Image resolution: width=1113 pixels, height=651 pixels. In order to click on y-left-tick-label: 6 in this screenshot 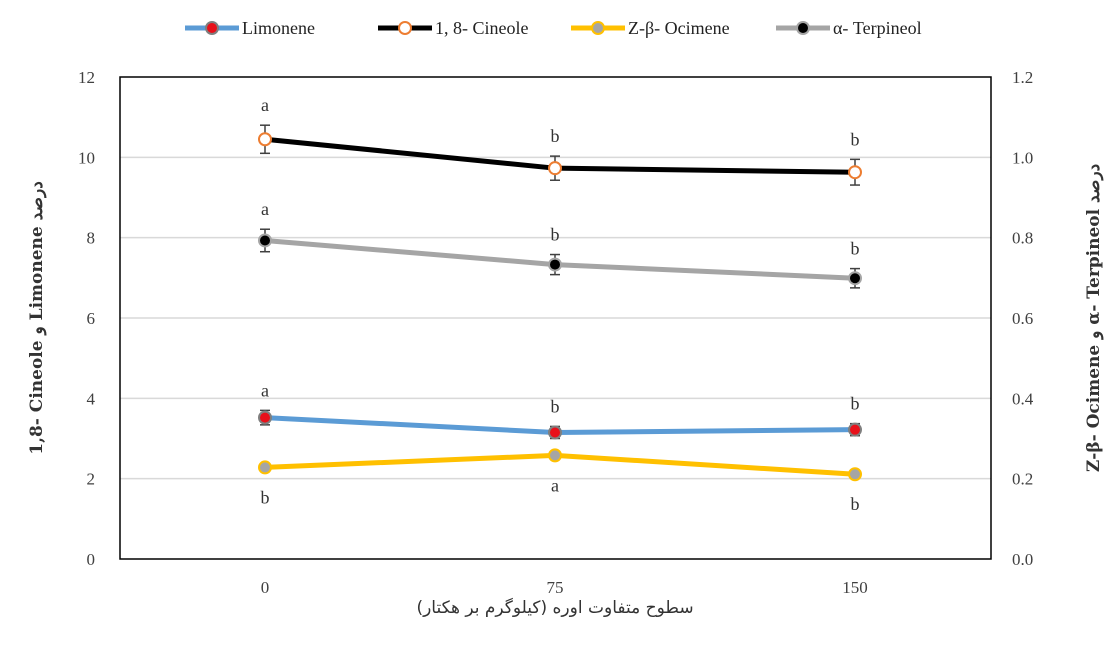, I will do `click(91, 318)`.